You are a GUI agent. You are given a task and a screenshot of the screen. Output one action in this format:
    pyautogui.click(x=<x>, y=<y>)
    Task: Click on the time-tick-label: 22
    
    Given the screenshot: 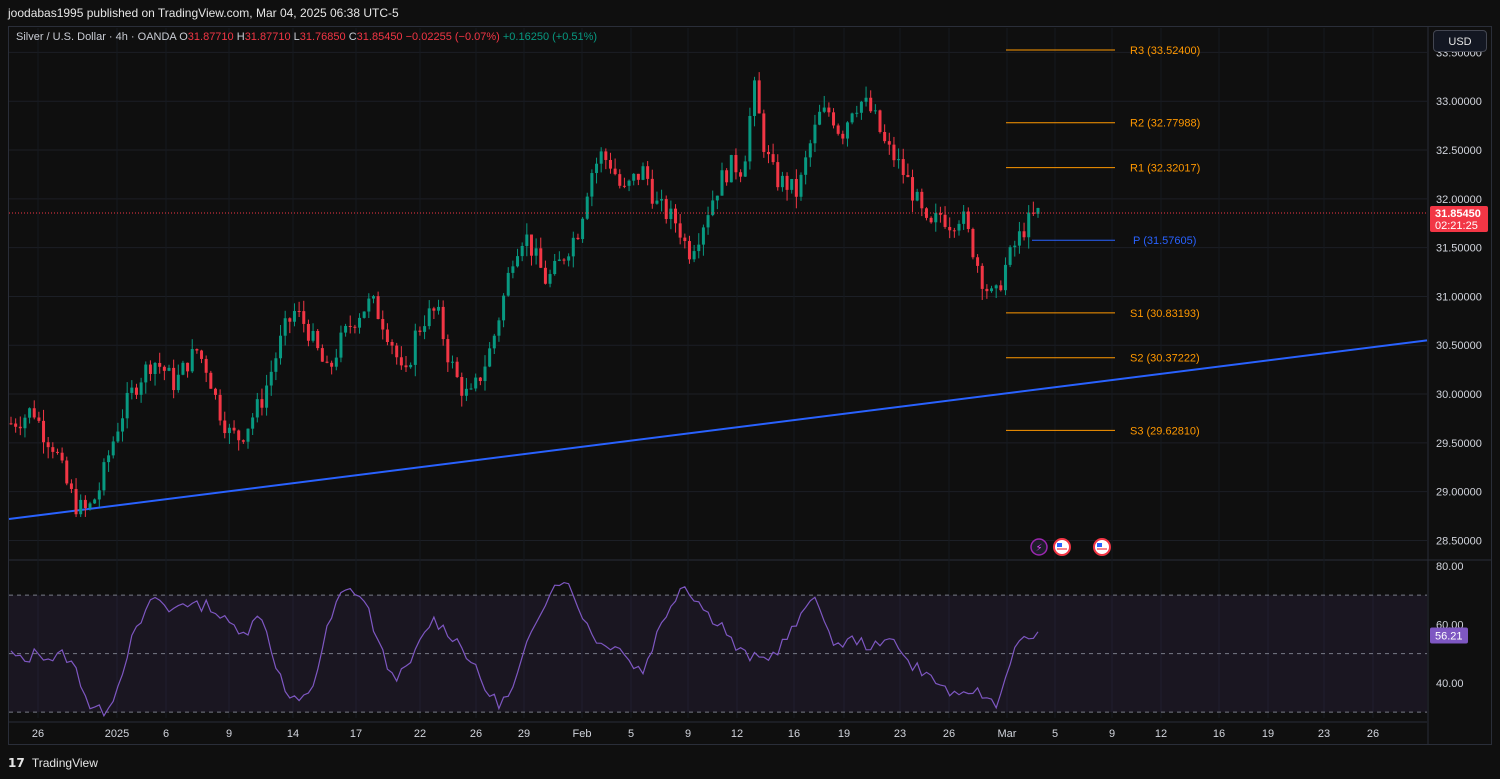 What is the action you would take?
    pyautogui.click(x=420, y=734)
    